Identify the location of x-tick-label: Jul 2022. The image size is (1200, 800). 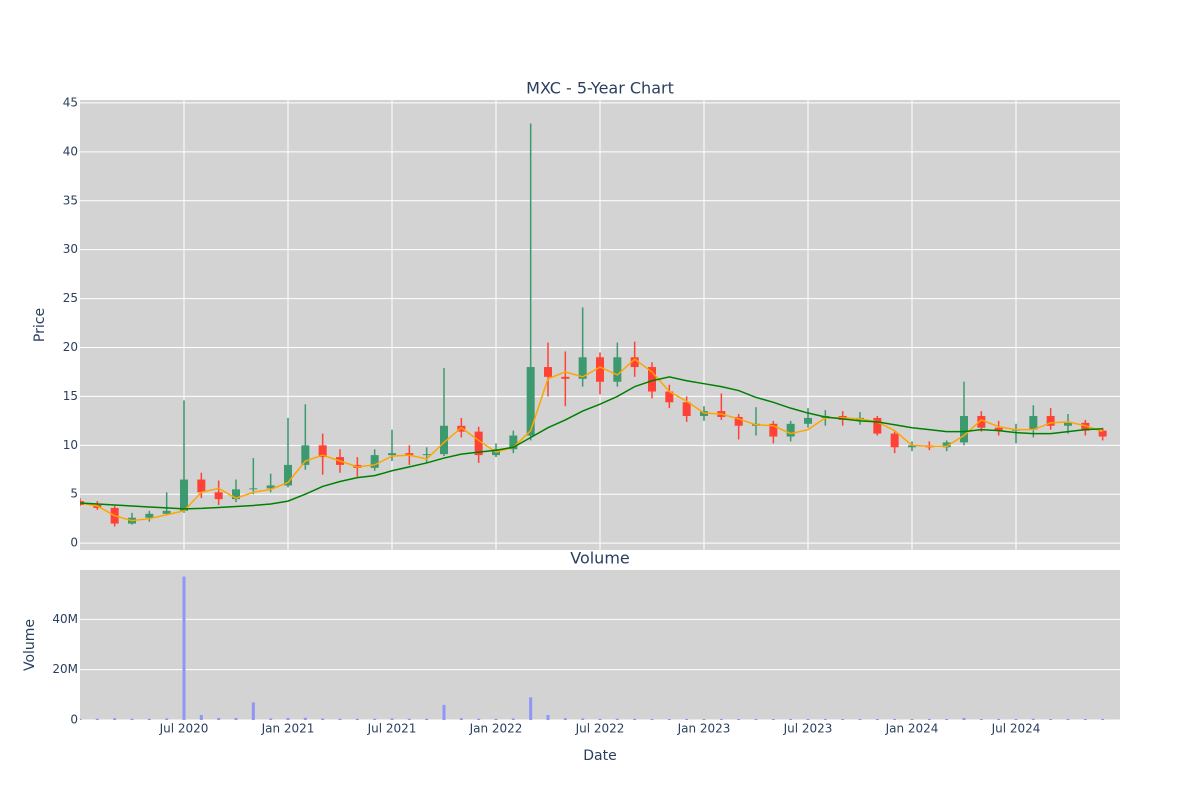
(600, 729).